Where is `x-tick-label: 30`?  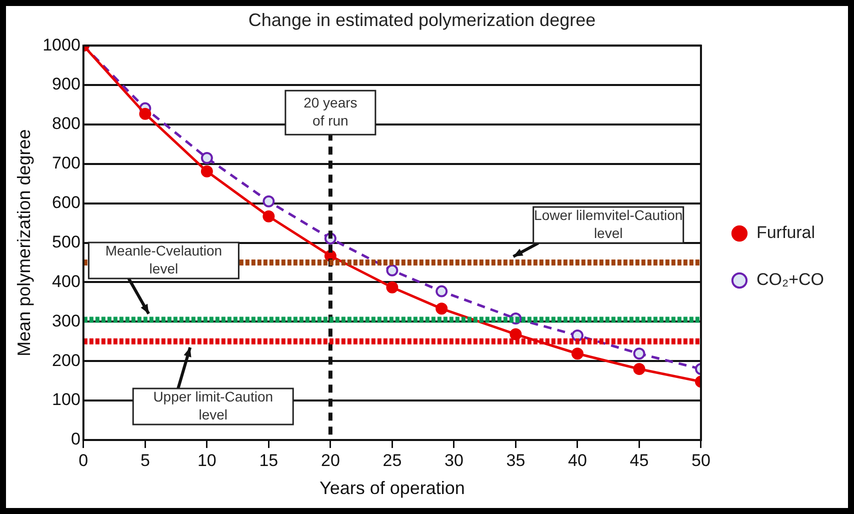 x-tick-label: 30 is located at coordinates (454, 460).